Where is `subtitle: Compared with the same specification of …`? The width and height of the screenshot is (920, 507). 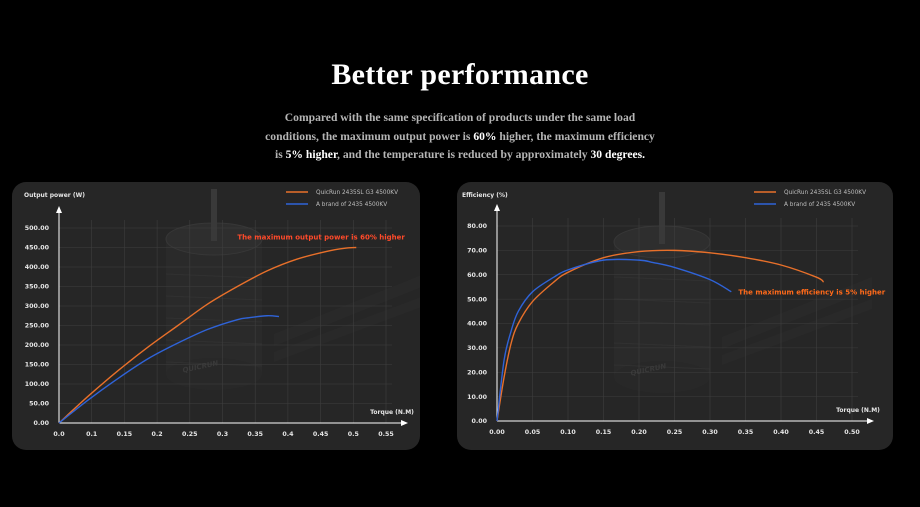 subtitle: Compared with the same specification of … is located at coordinates (460, 137).